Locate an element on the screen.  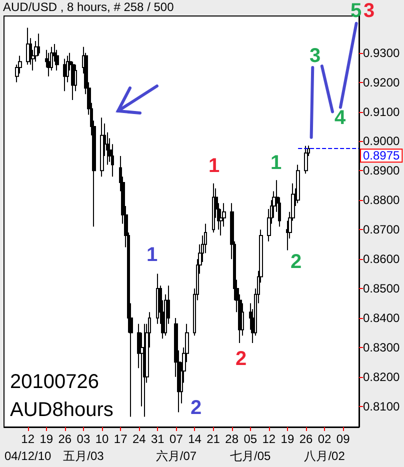
x-tick-label: 17 is located at coordinates (121, 439).